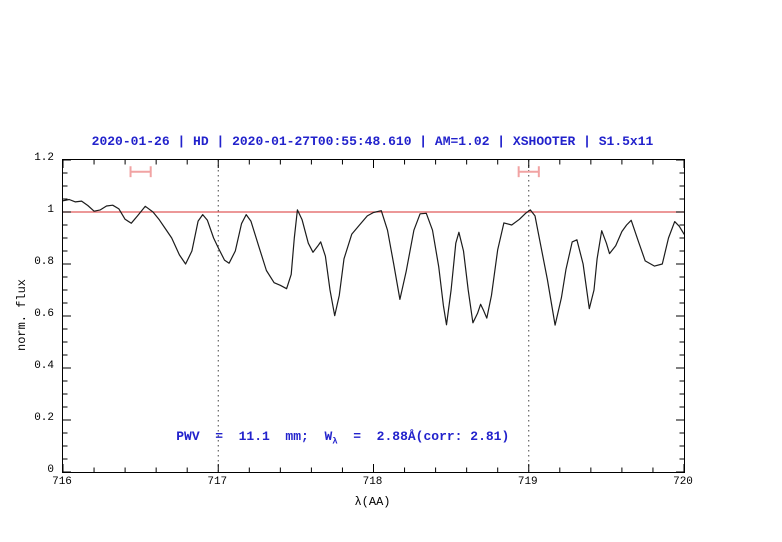  I want to click on x-tick-label: 719, so click(527, 482).